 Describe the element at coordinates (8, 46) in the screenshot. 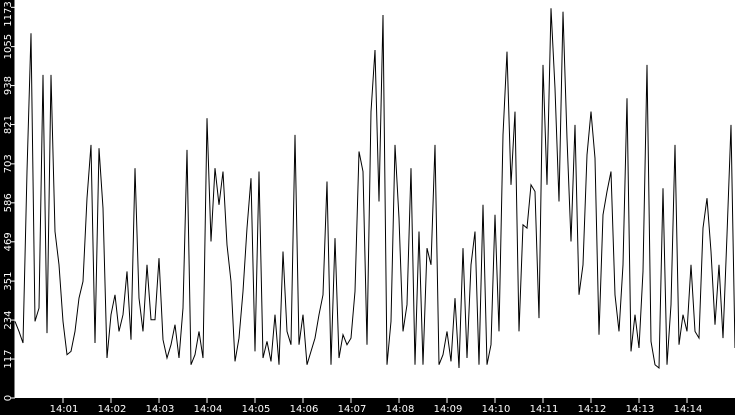

I see `y-tick-label: 1055` at that location.